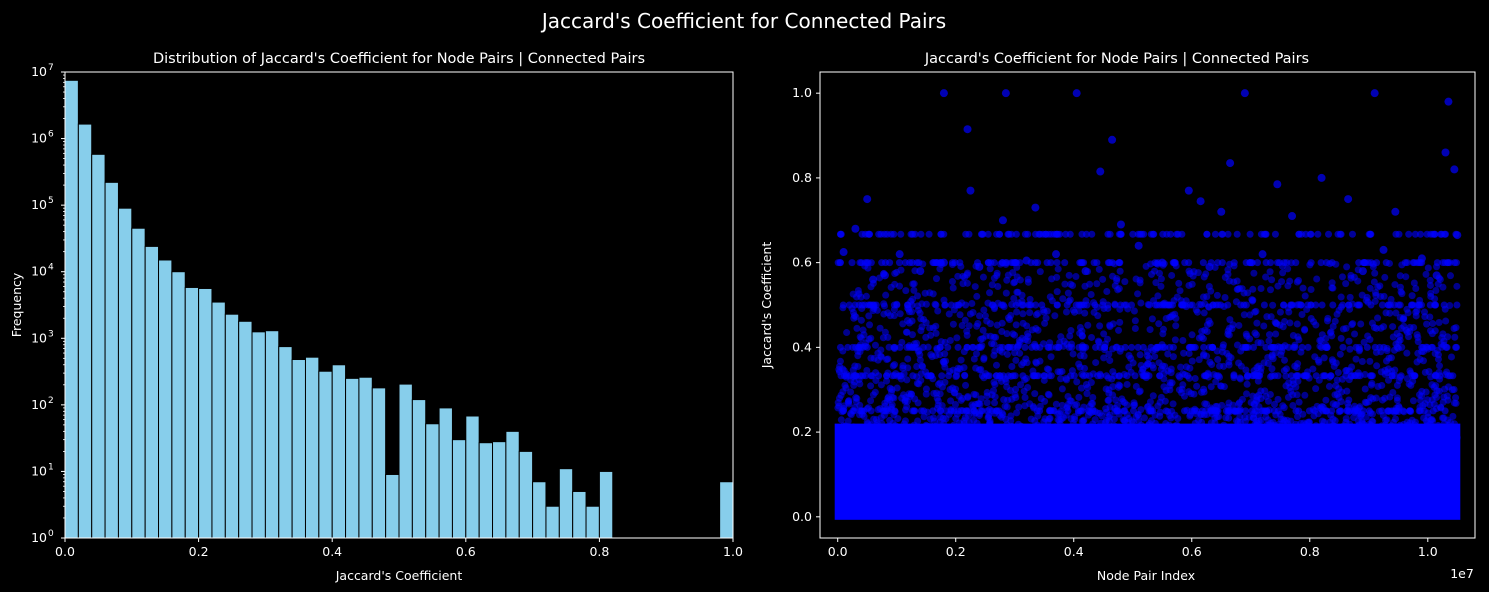  Describe the element at coordinates (51, 135) in the screenshot. I see `histogram-ytick-exponent: 6` at that location.